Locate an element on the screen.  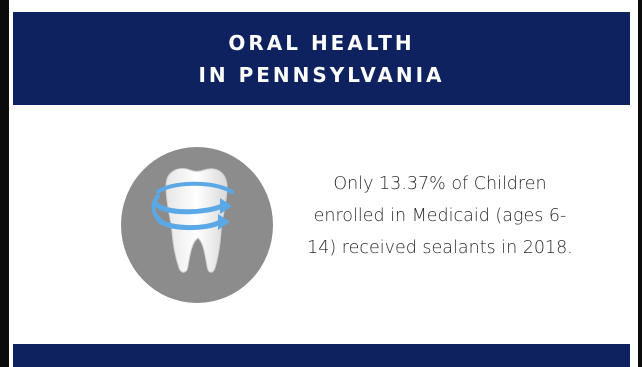
statement-line-1: Only 13.37% of Children is located at coordinates (440, 184).